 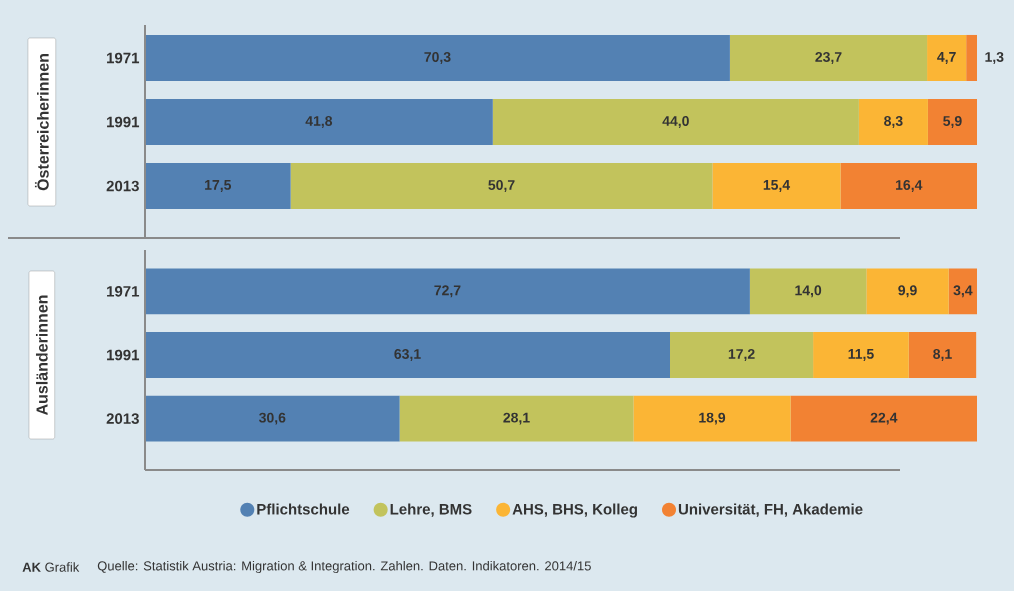 What do you see at coordinates (344, 567) in the screenshot?
I see `source-note: Quelle: Statistik Austria: Migration & Integration. Zahlen. Daten. Indikatoren. 2014/15` at bounding box center [344, 567].